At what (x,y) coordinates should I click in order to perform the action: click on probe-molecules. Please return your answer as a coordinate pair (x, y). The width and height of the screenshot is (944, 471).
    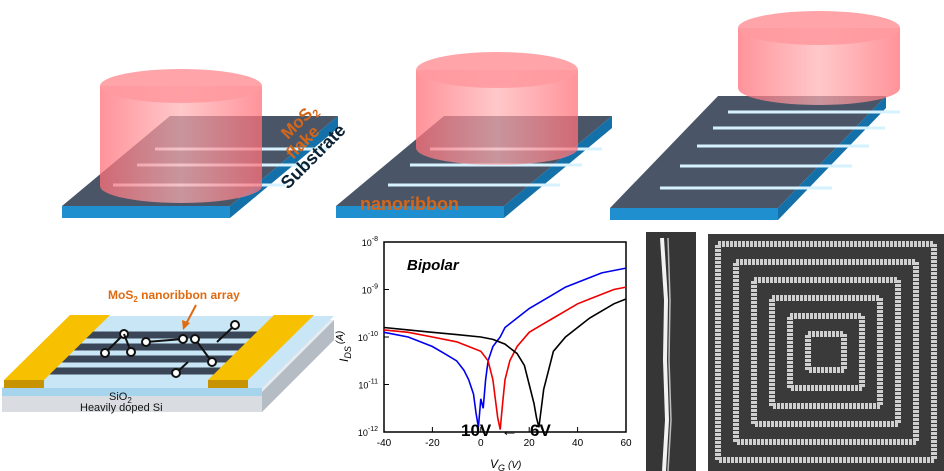
    Looking at the image, I should click on (170, 349).